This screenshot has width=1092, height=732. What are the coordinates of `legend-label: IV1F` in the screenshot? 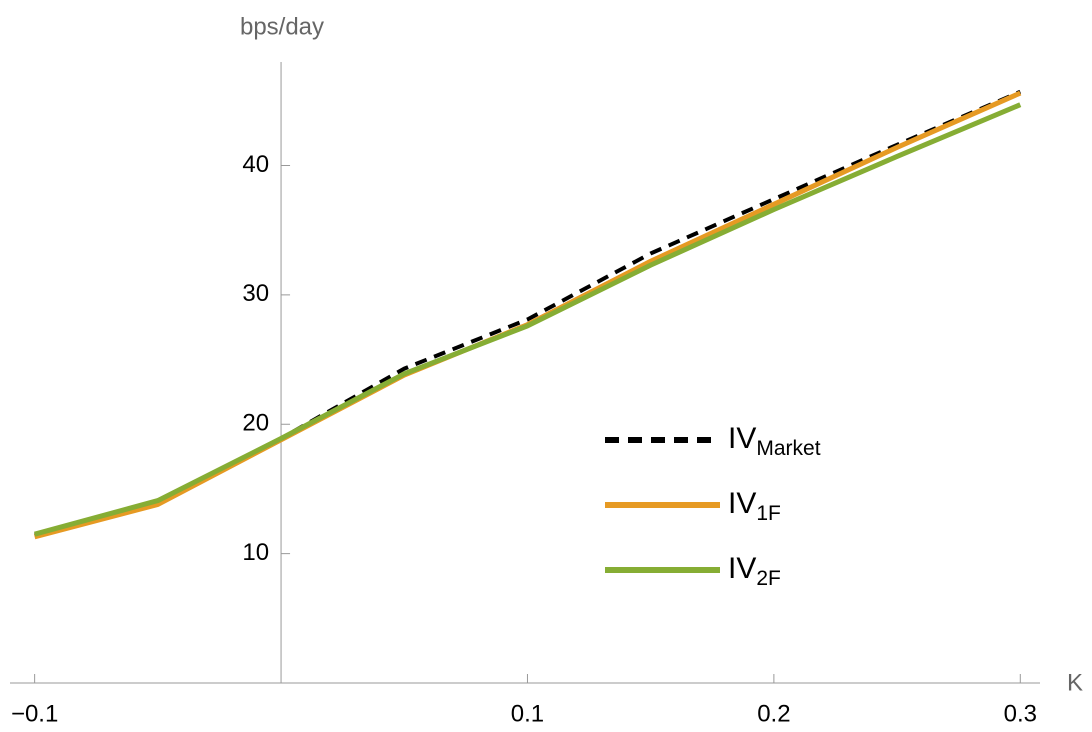 It's located at (754, 506).